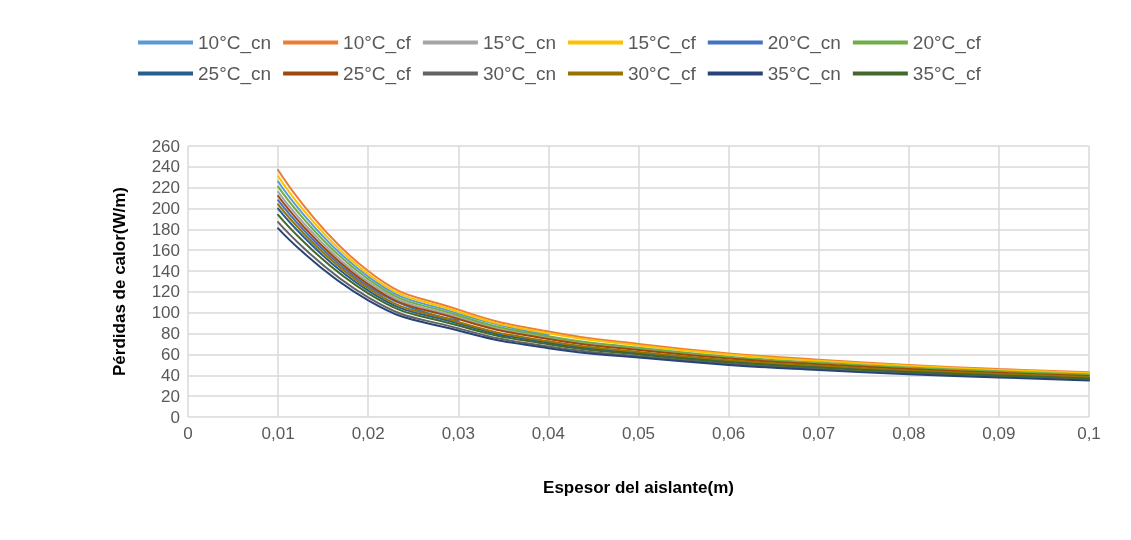 The height and width of the screenshot is (540, 1131). I want to click on y-tick-label: 260, so click(165, 146).